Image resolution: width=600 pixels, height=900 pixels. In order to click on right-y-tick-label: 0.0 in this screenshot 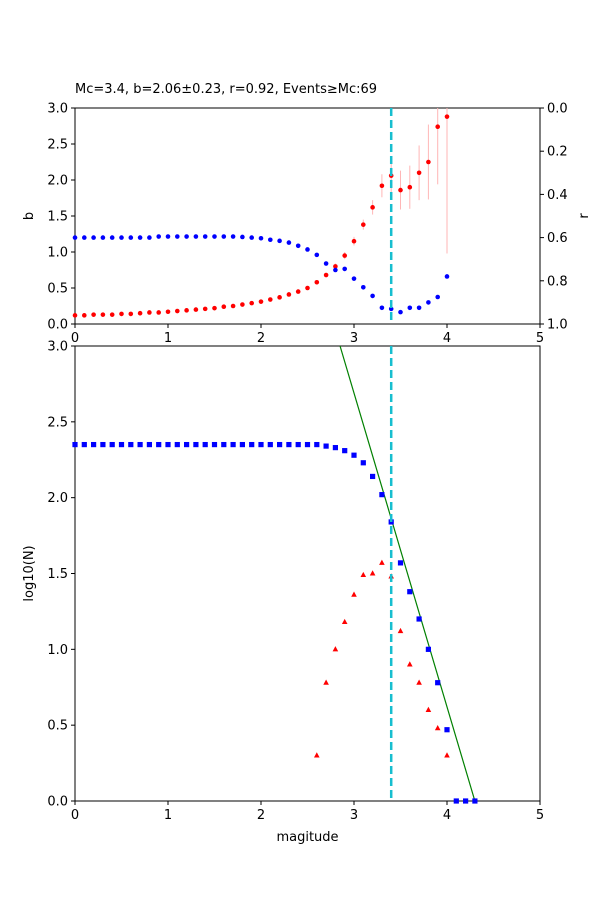, I will do `click(557, 109)`.